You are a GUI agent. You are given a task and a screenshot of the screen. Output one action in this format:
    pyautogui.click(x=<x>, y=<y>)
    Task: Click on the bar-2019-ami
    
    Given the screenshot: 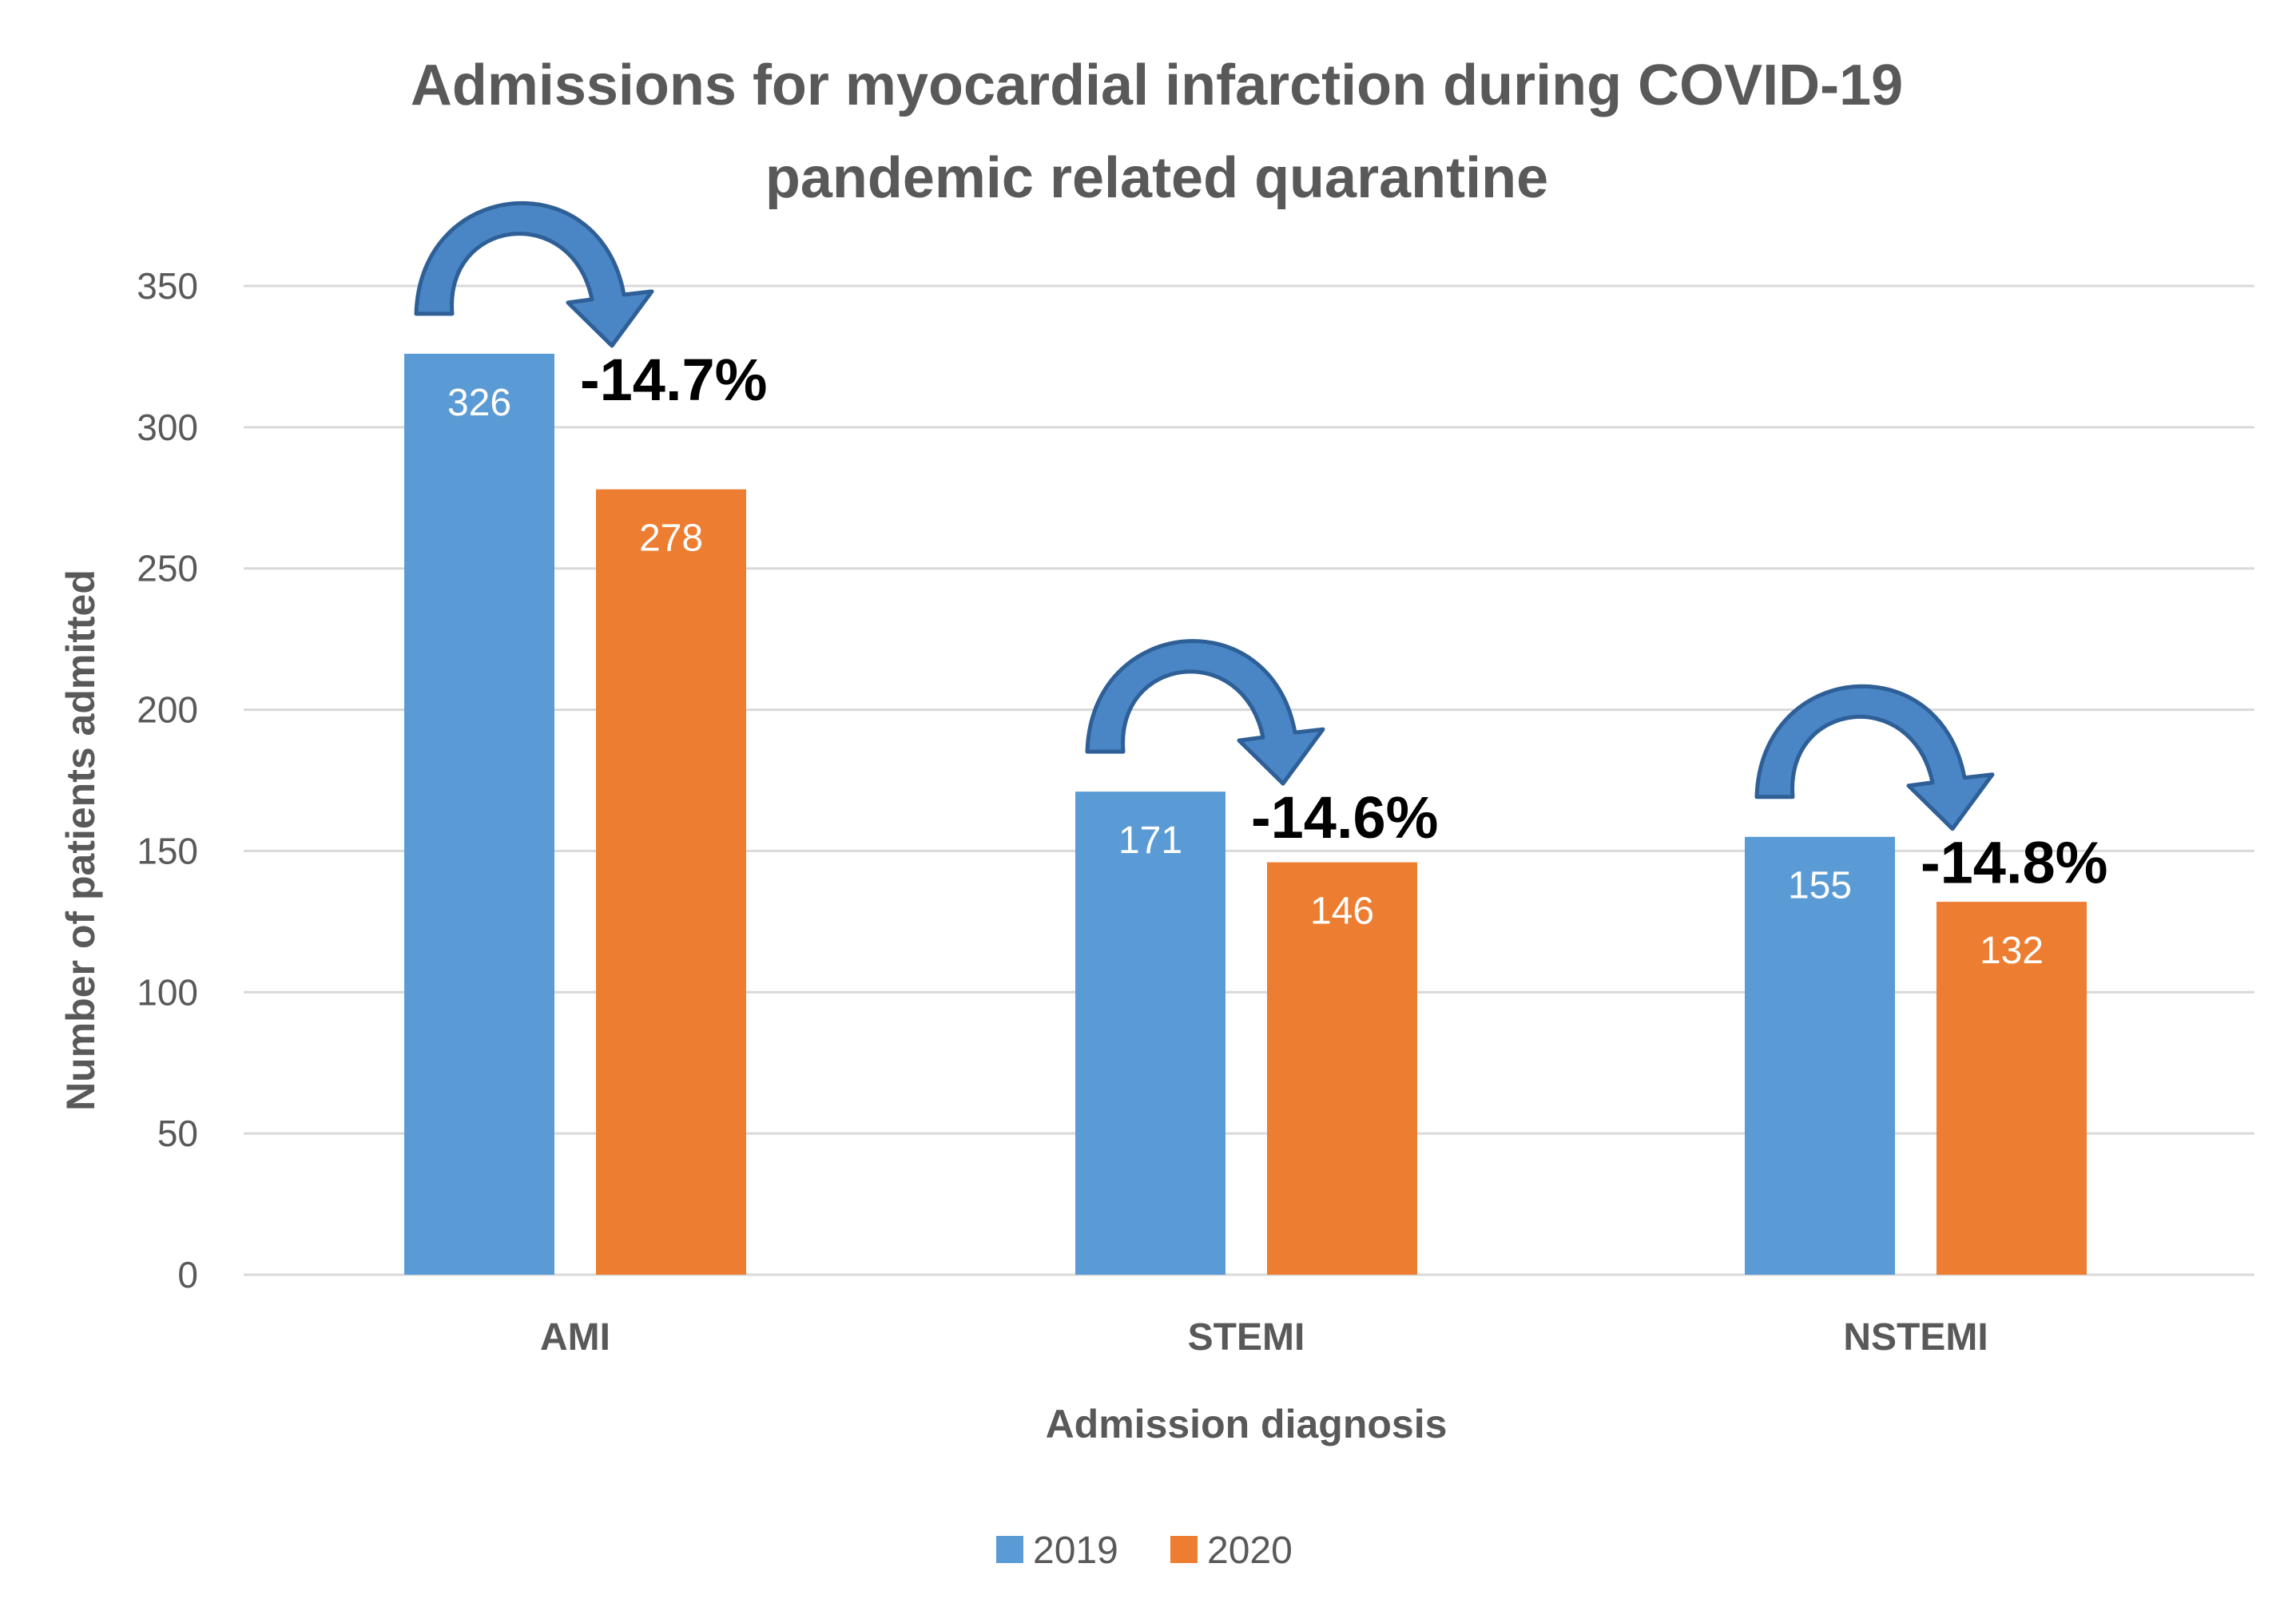 What is the action you would take?
    pyautogui.click(x=479, y=815)
    